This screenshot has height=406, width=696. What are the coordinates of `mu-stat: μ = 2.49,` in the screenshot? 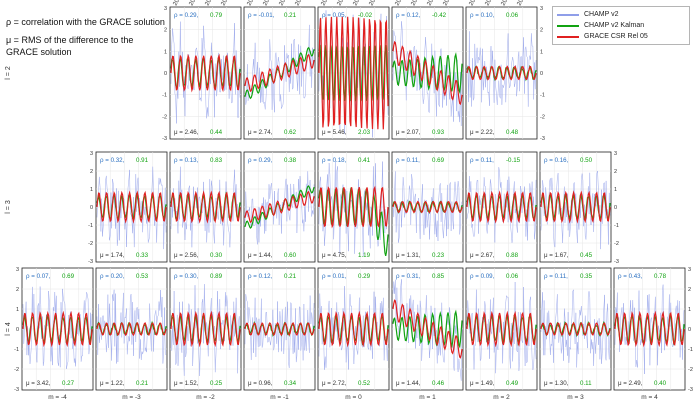 It's located at (630, 383).